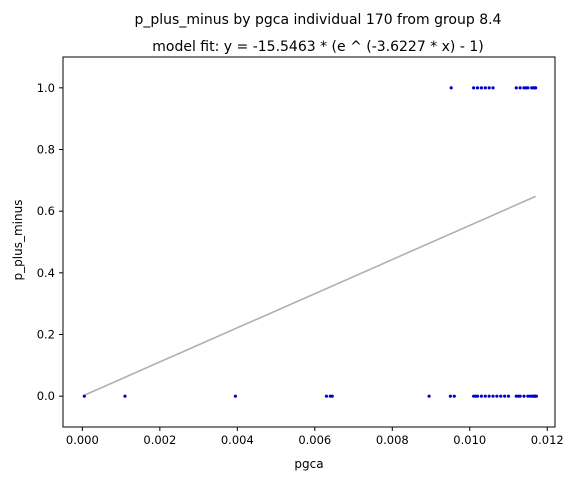  I want to click on y-axis-label: p_plus_minus, so click(18, 240).